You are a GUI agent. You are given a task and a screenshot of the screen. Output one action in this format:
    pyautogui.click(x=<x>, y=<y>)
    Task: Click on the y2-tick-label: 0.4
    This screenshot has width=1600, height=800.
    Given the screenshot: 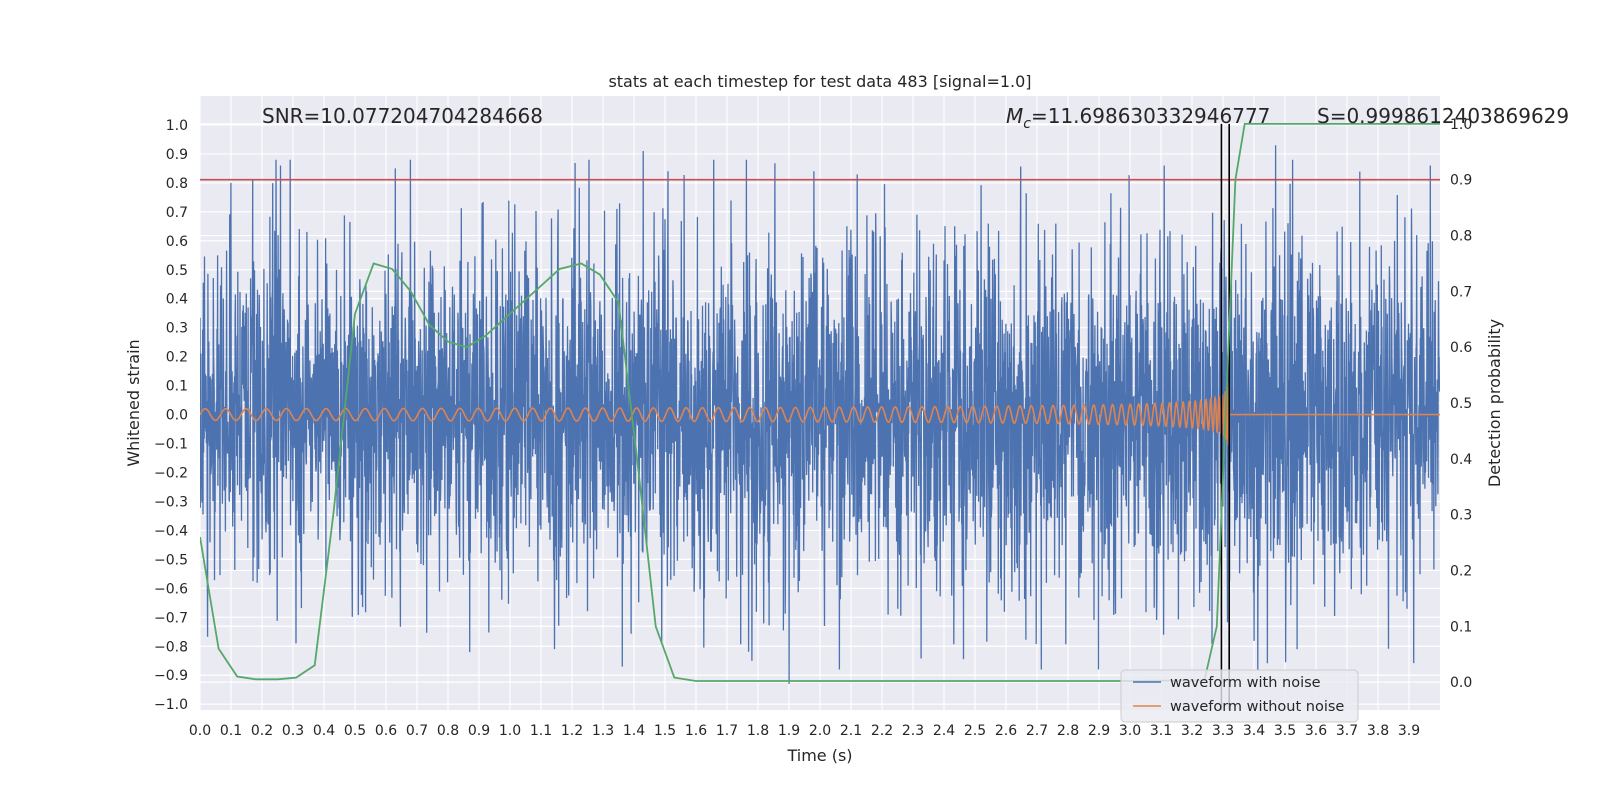 What is the action you would take?
    pyautogui.click(x=1461, y=460)
    